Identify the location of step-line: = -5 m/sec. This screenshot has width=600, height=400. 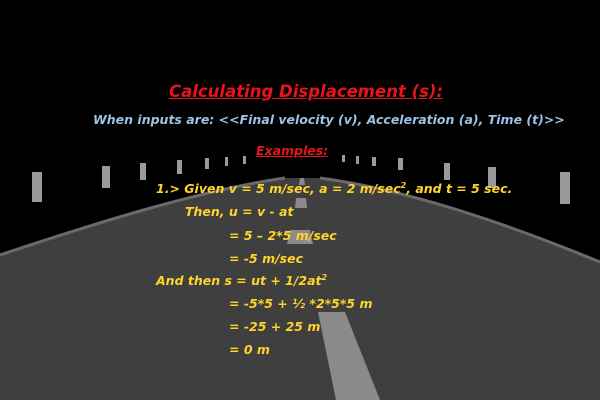
(266, 258).